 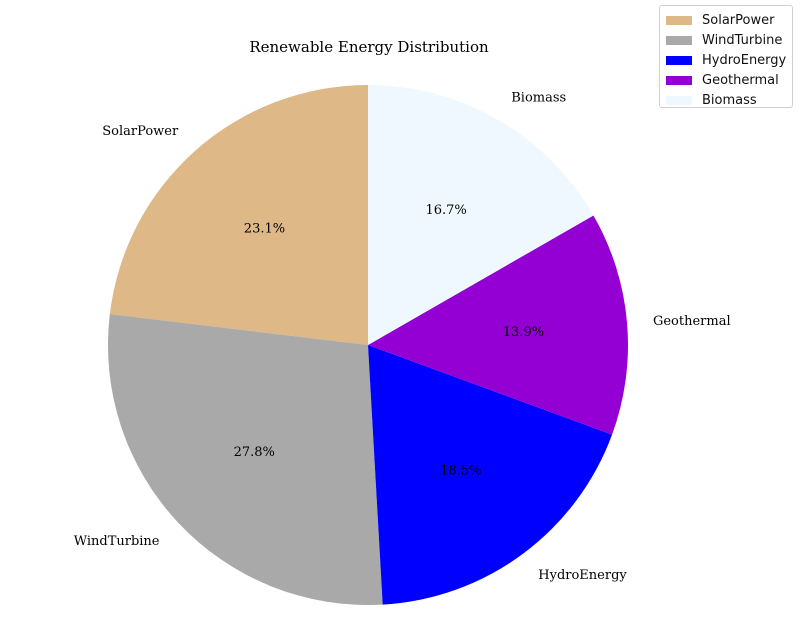 What do you see at coordinates (117, 541) in the screenshot?
I see `slice-label-windturbine: WindTurbine` at bounding box center [117, 541].